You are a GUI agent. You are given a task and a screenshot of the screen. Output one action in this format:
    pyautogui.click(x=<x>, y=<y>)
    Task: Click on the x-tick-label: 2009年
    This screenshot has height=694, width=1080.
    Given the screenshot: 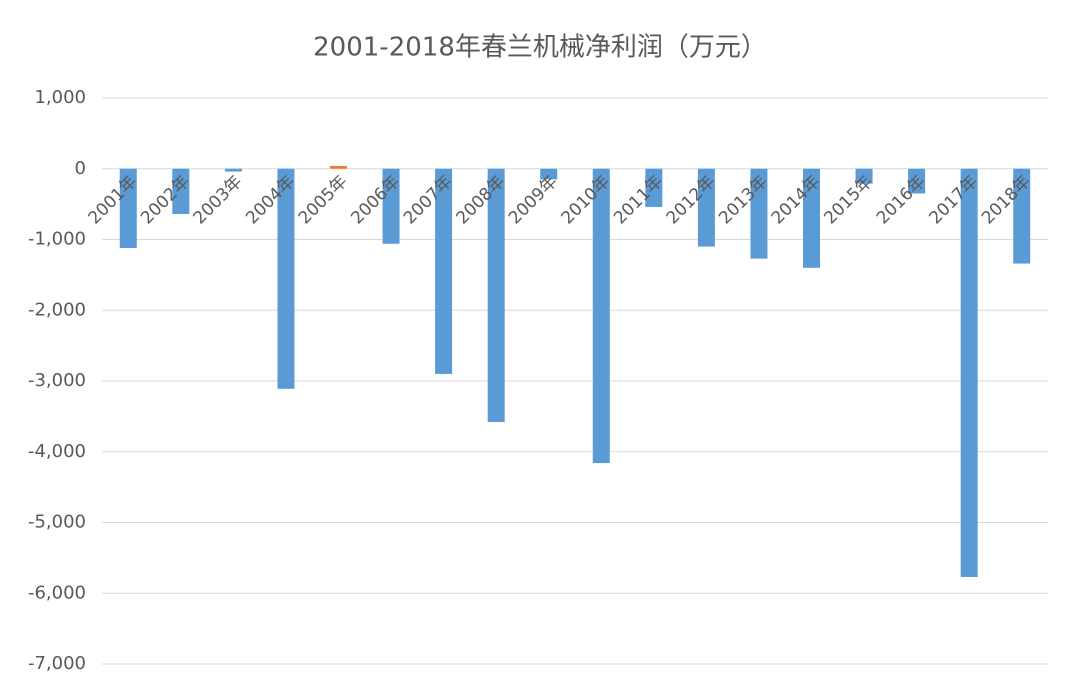 What is the action you would take?
    pyautogui.click(x=533, y=200)
    